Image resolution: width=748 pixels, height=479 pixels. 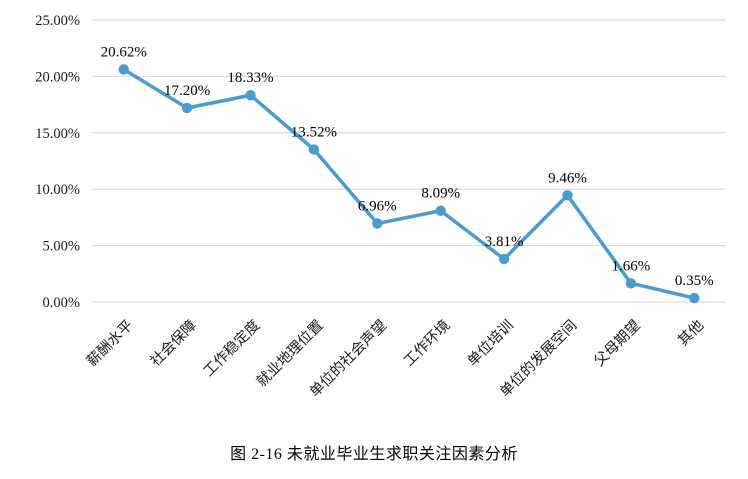 I want to click on data-label: 9.46%, so click(x=567, y=178).